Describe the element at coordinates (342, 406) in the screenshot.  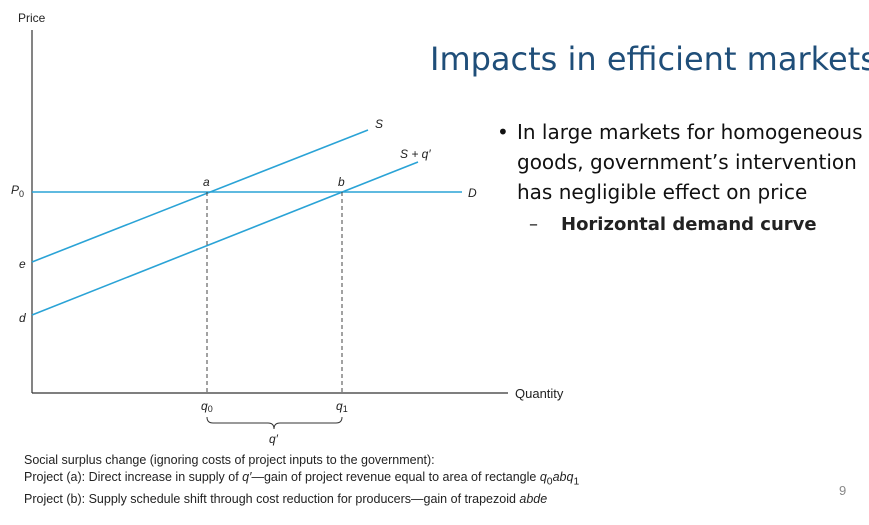
I see `q1-label: q1` at that location.